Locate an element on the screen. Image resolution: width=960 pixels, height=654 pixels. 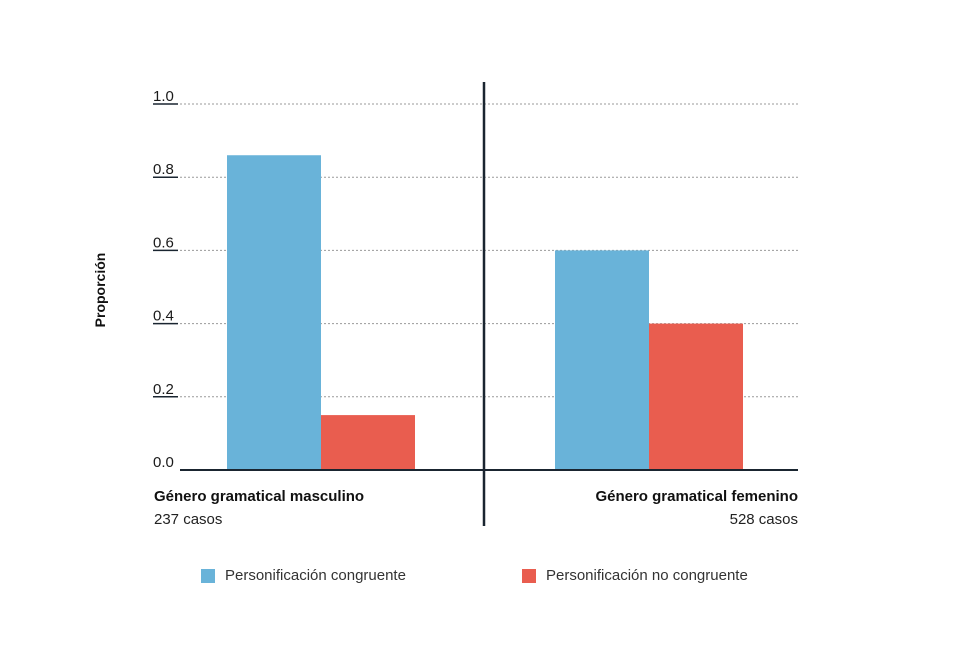
legend-item-no-congruente: Personificación no congruente is located at coordinates (635, 575).